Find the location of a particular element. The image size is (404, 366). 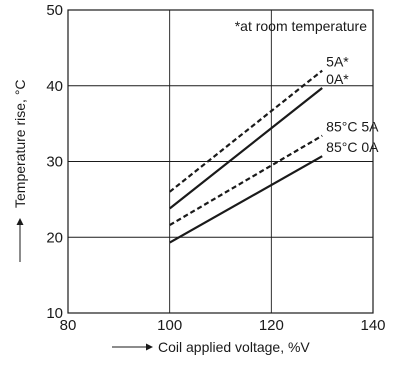

series-line-0a is located at coordinates (246, 148).